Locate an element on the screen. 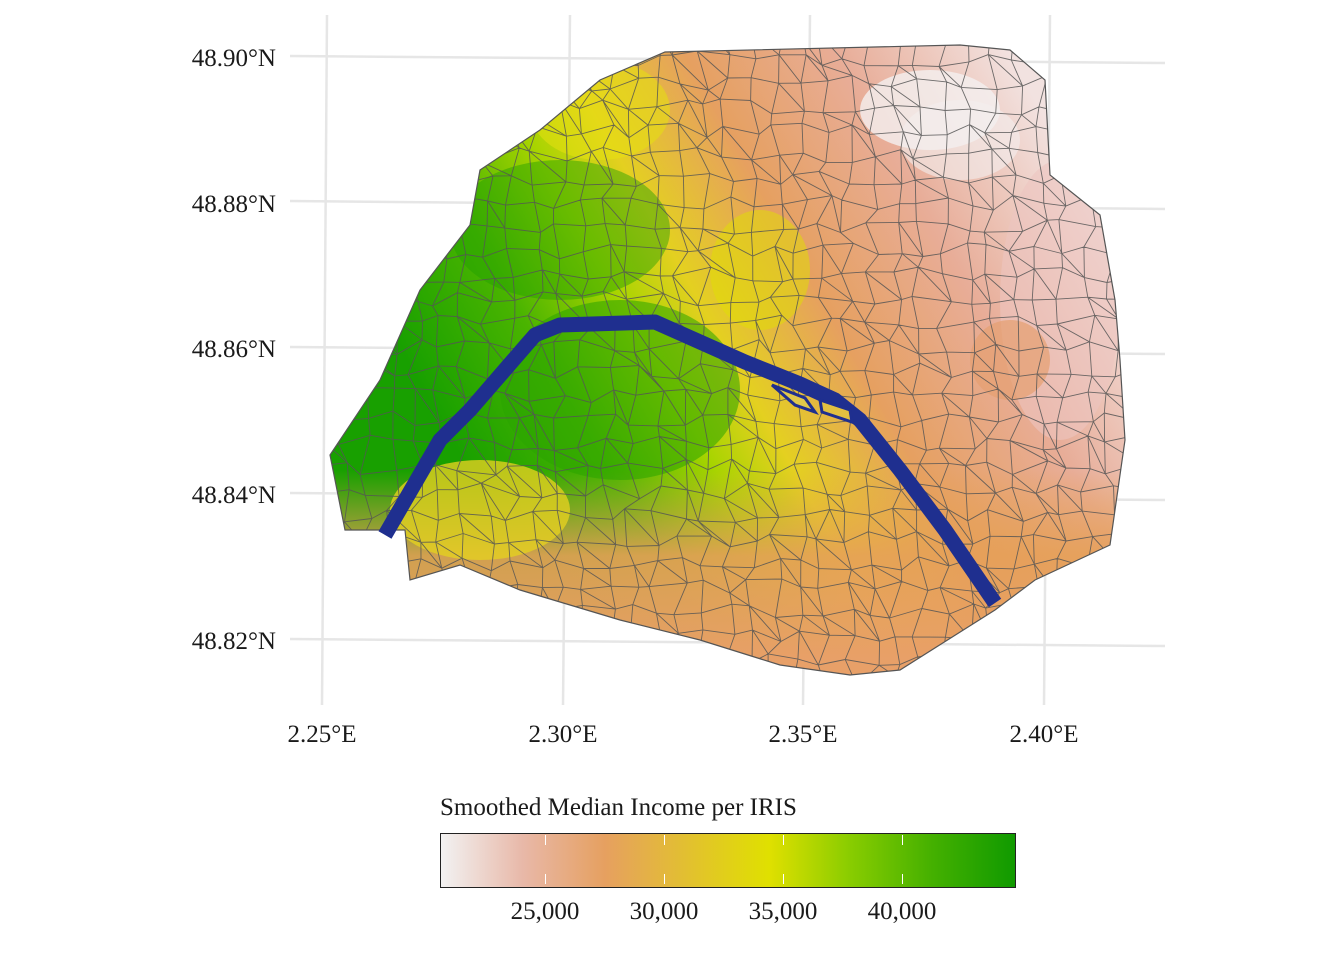  seine-river is located at coordinates (690, 461).